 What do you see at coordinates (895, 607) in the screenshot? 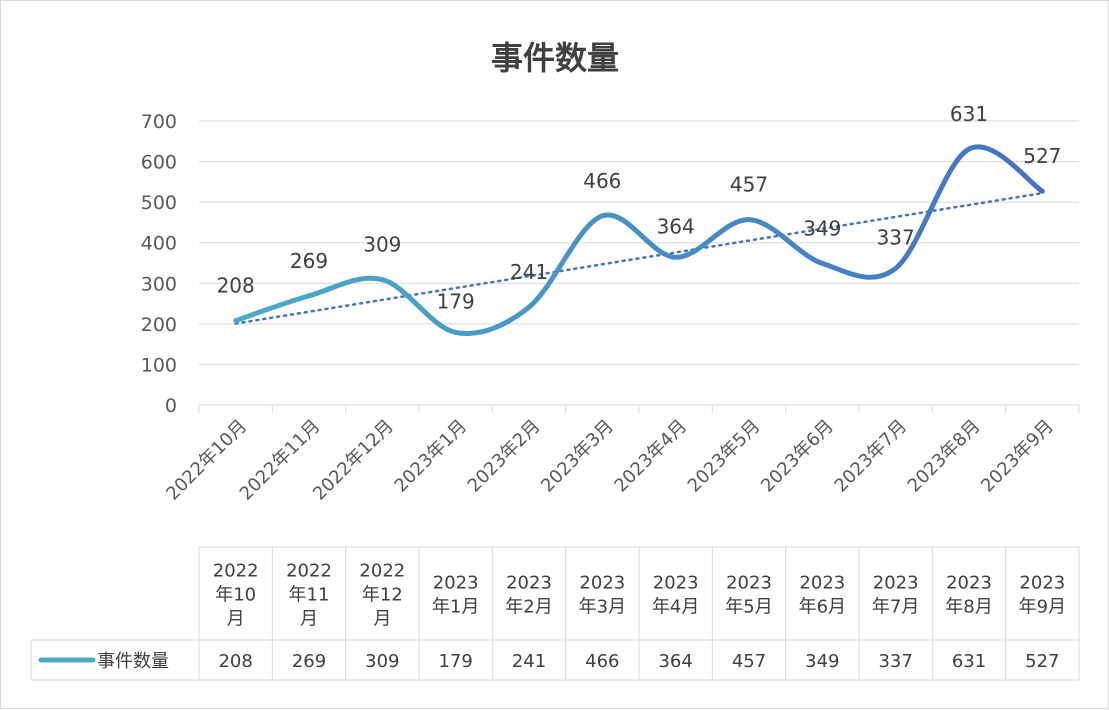
I see `table-header-cell: 年7月` at bounding box center [895, 607].